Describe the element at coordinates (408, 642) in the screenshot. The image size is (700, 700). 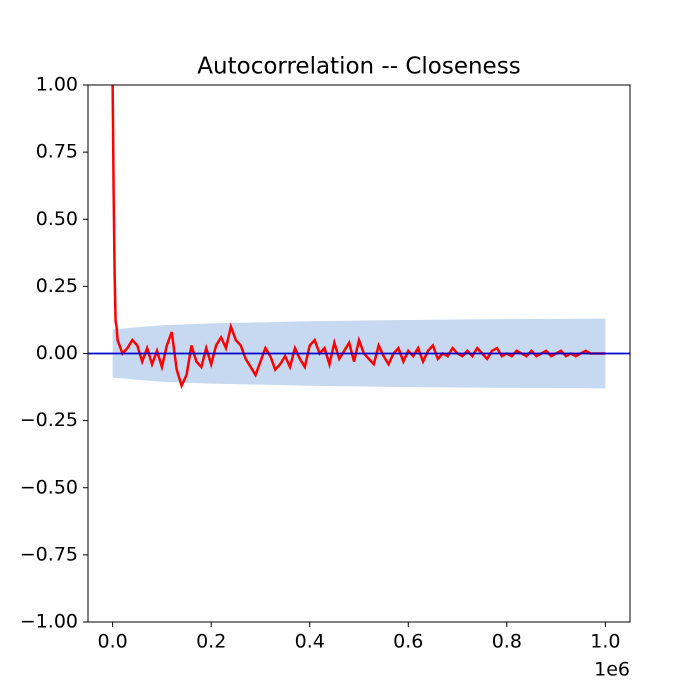
I see `x-tick-label: 0.6` at that location.